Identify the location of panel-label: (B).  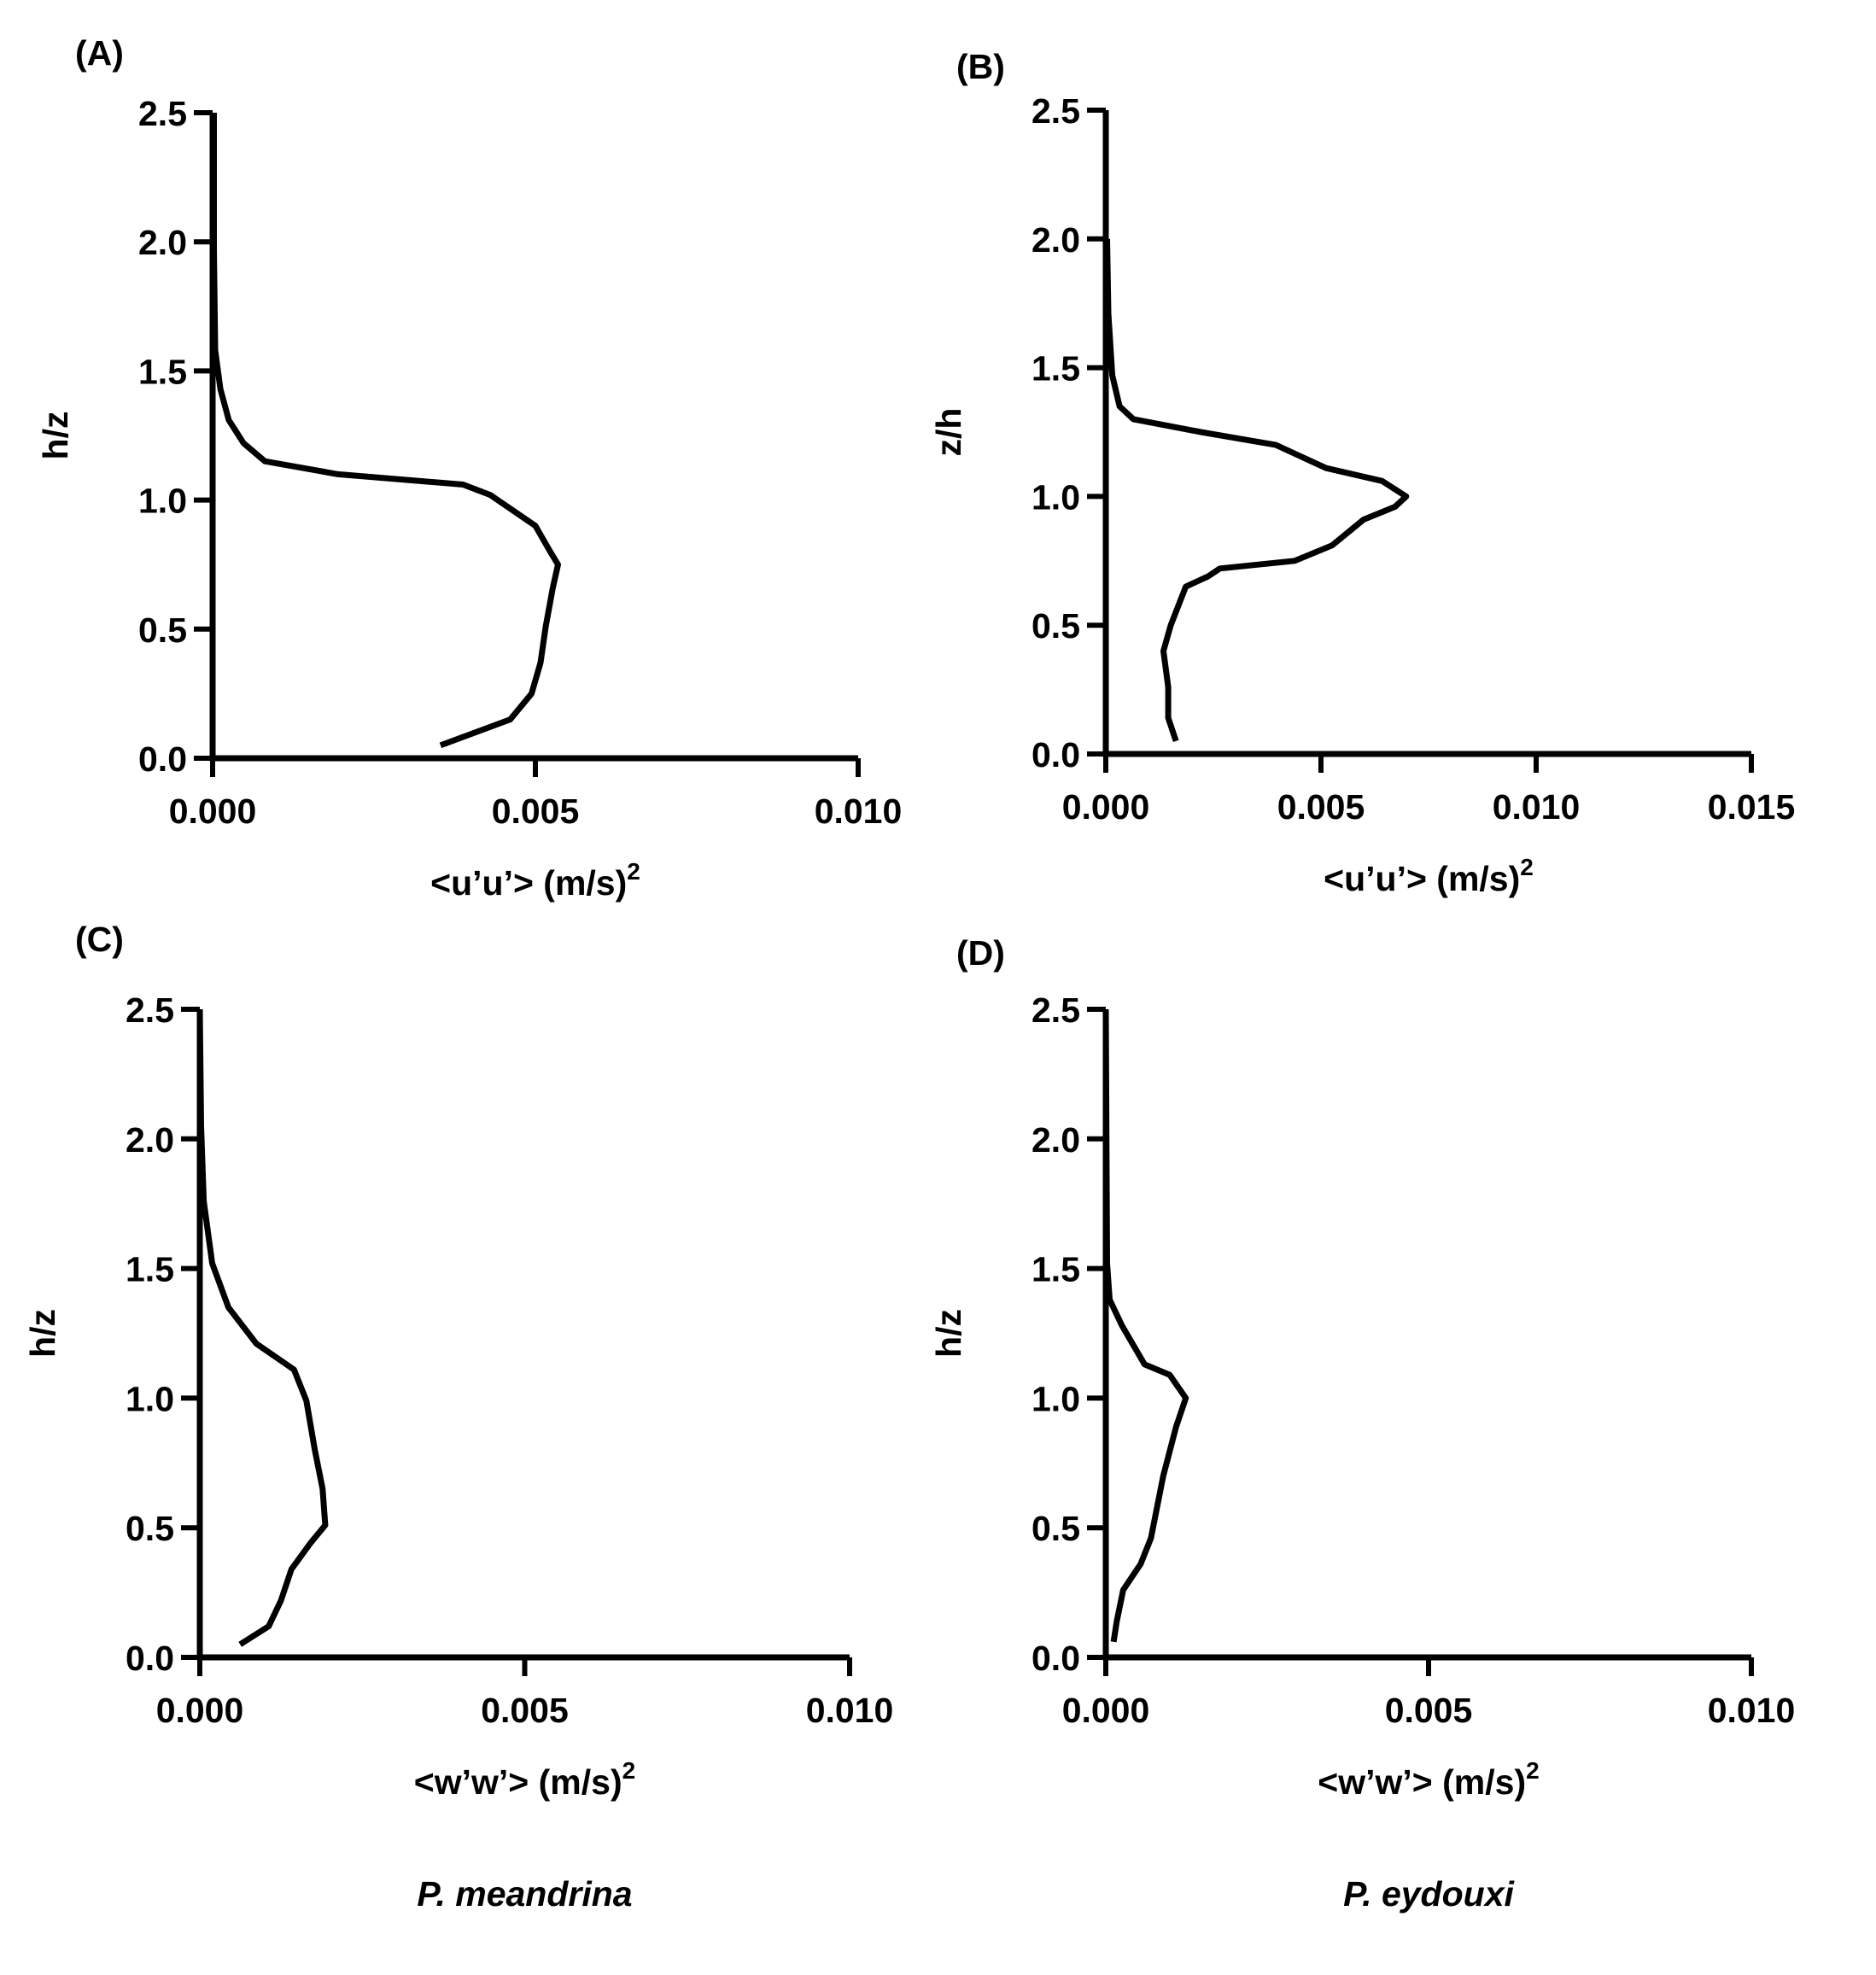
(980, 66).